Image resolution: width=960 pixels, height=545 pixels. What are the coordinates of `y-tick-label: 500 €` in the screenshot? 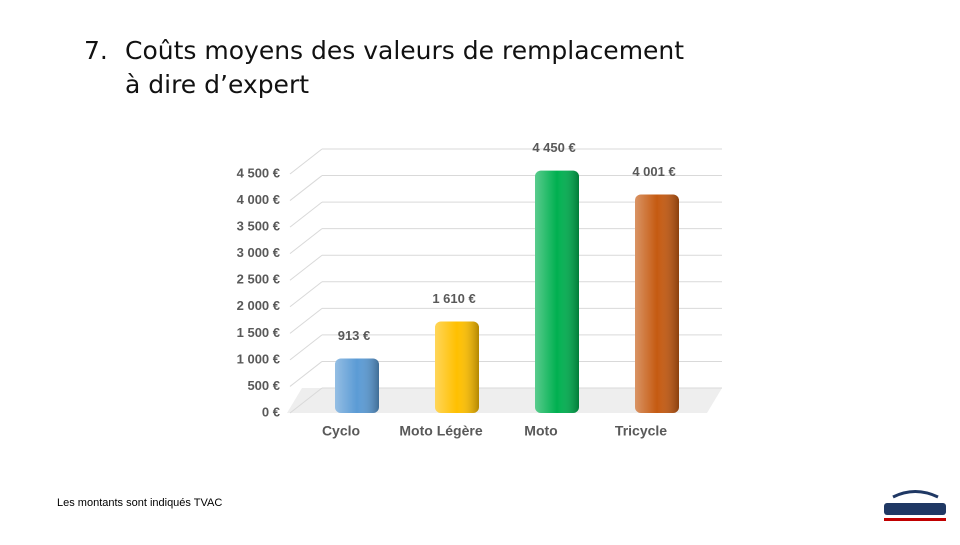 It's located at (263, 385).